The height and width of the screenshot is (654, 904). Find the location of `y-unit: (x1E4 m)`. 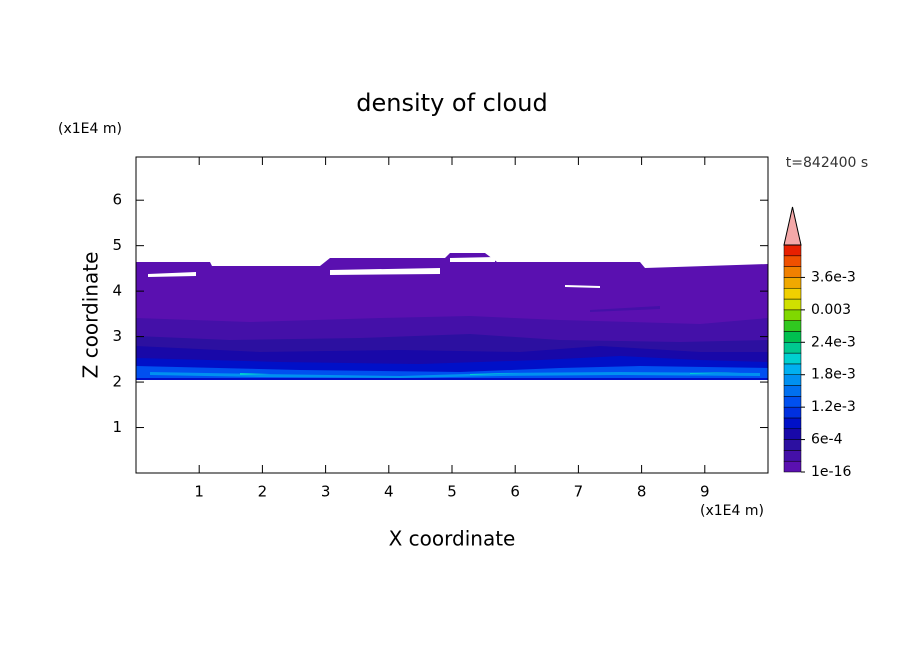

y-unit: (x1E4 m) is located at coordinates (90, 129).